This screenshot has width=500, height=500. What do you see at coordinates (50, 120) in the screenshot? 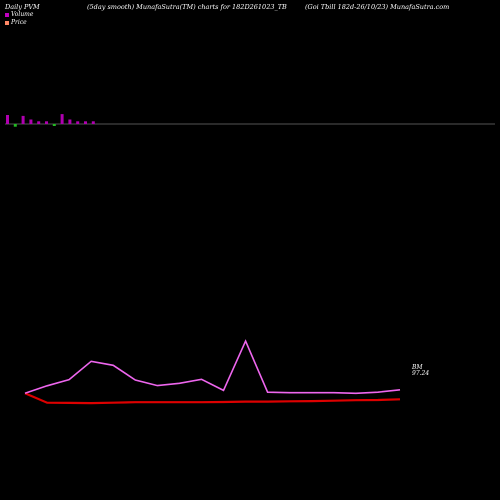
I see `volume-bars` at bounding box center [50, 120].